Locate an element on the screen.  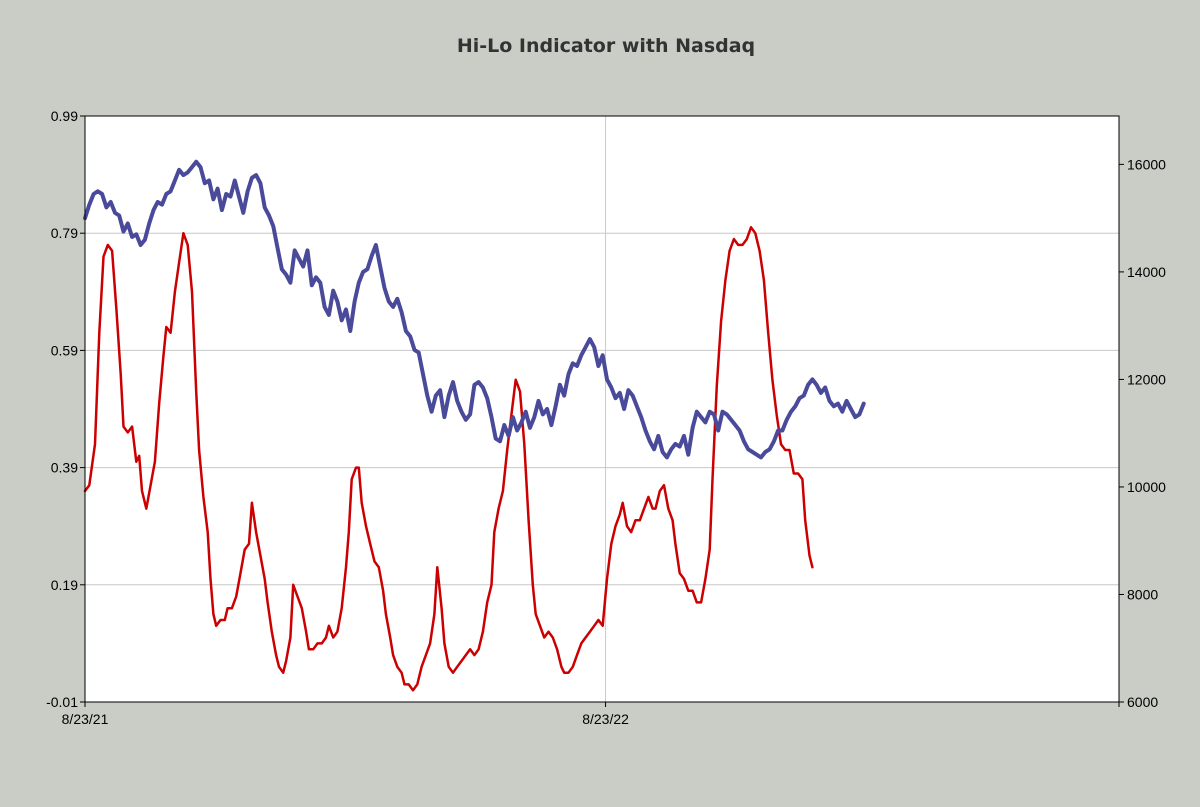
y-right-tick-label: 14000 is located at coordinates (1146, 272).